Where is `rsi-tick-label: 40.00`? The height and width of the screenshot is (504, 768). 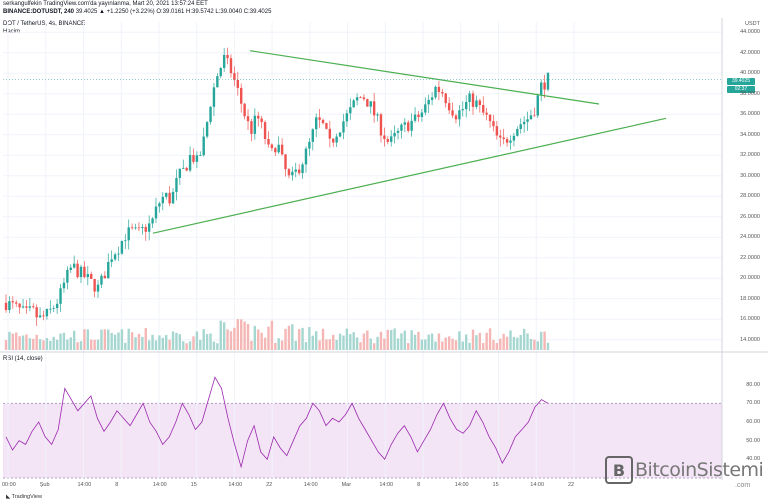
rsi-tick-label: 40.00 is located at coordinates (753, 459).